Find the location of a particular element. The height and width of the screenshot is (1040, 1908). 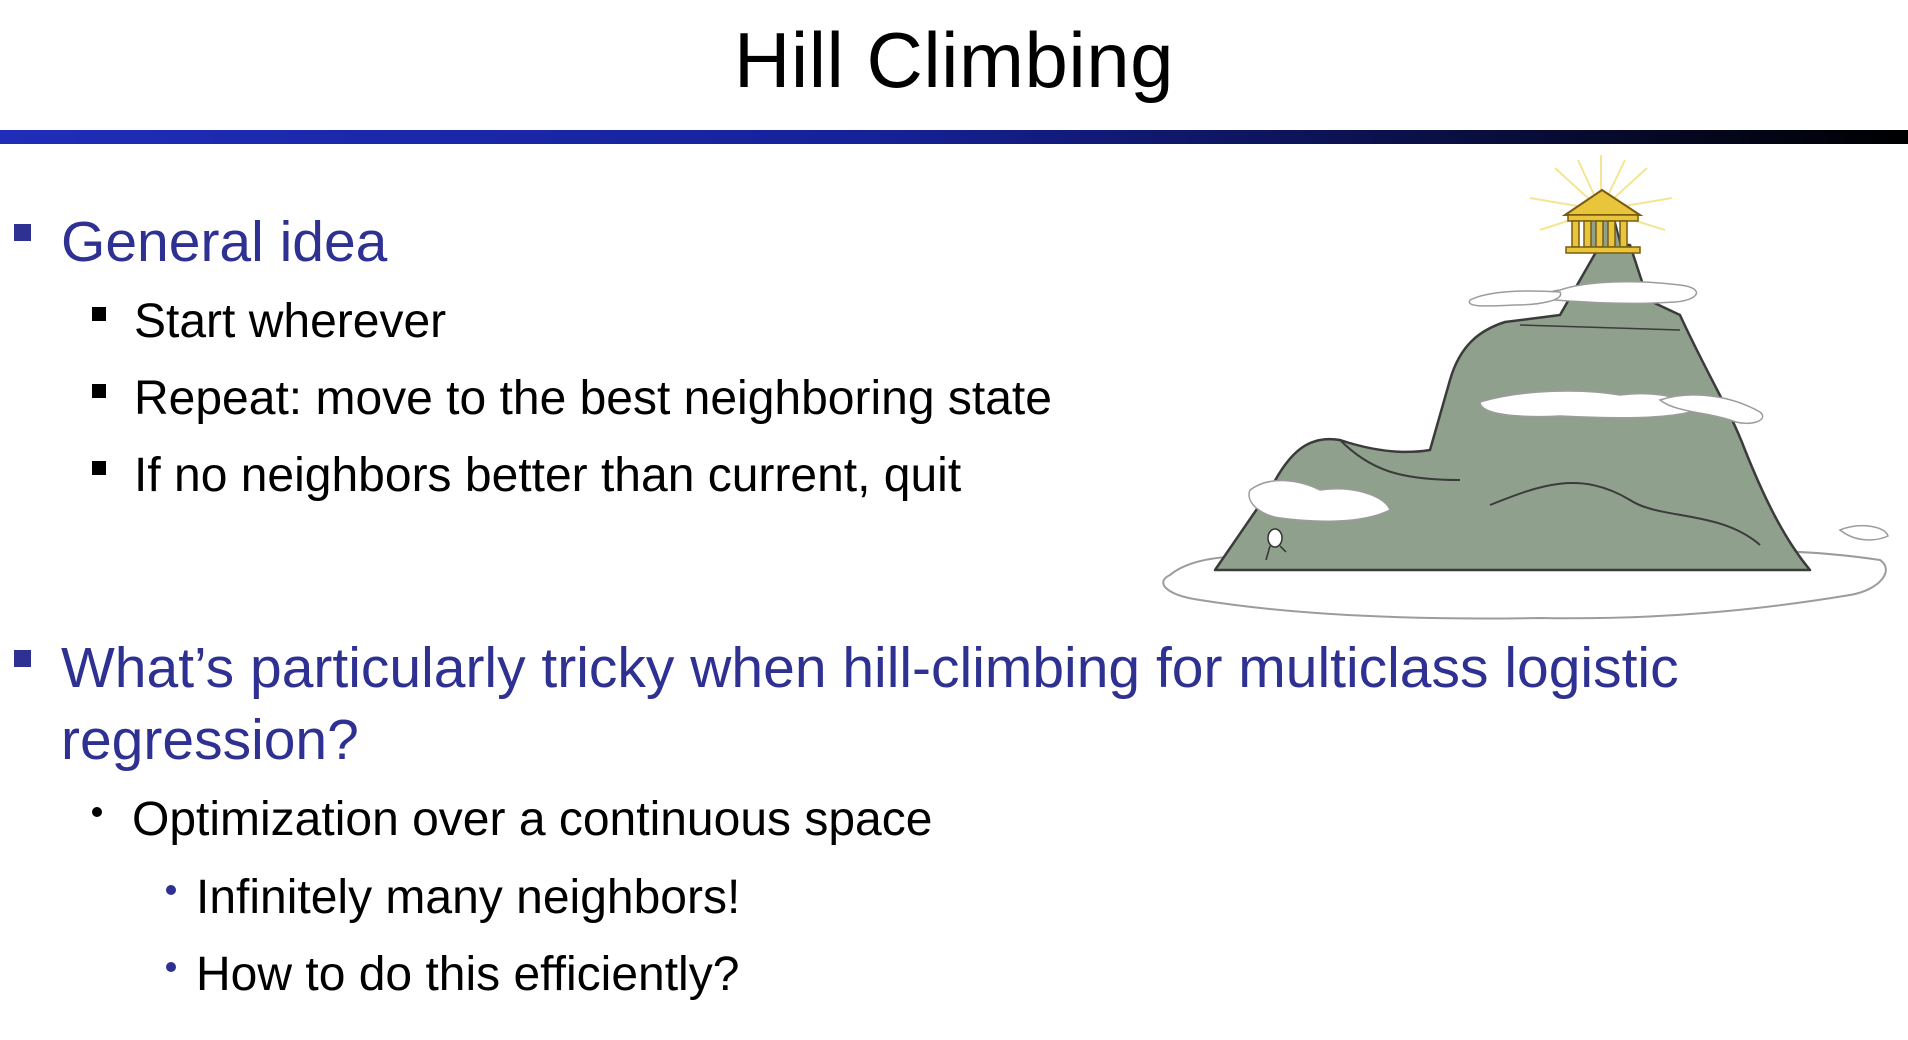

bullet-text: Start wherever is located at coordinates (290, 321).